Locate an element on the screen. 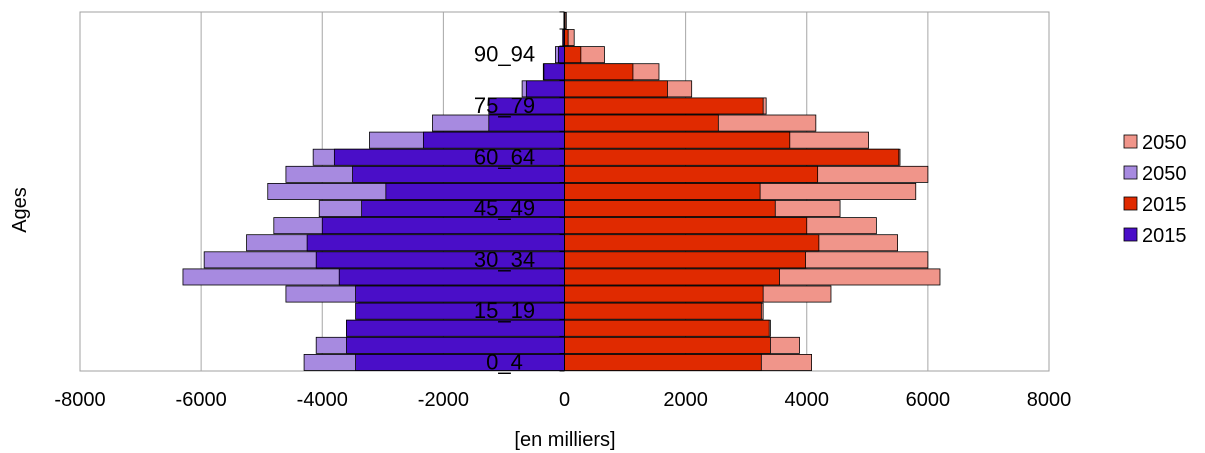  center-axis is located at coordinates (562, 191).